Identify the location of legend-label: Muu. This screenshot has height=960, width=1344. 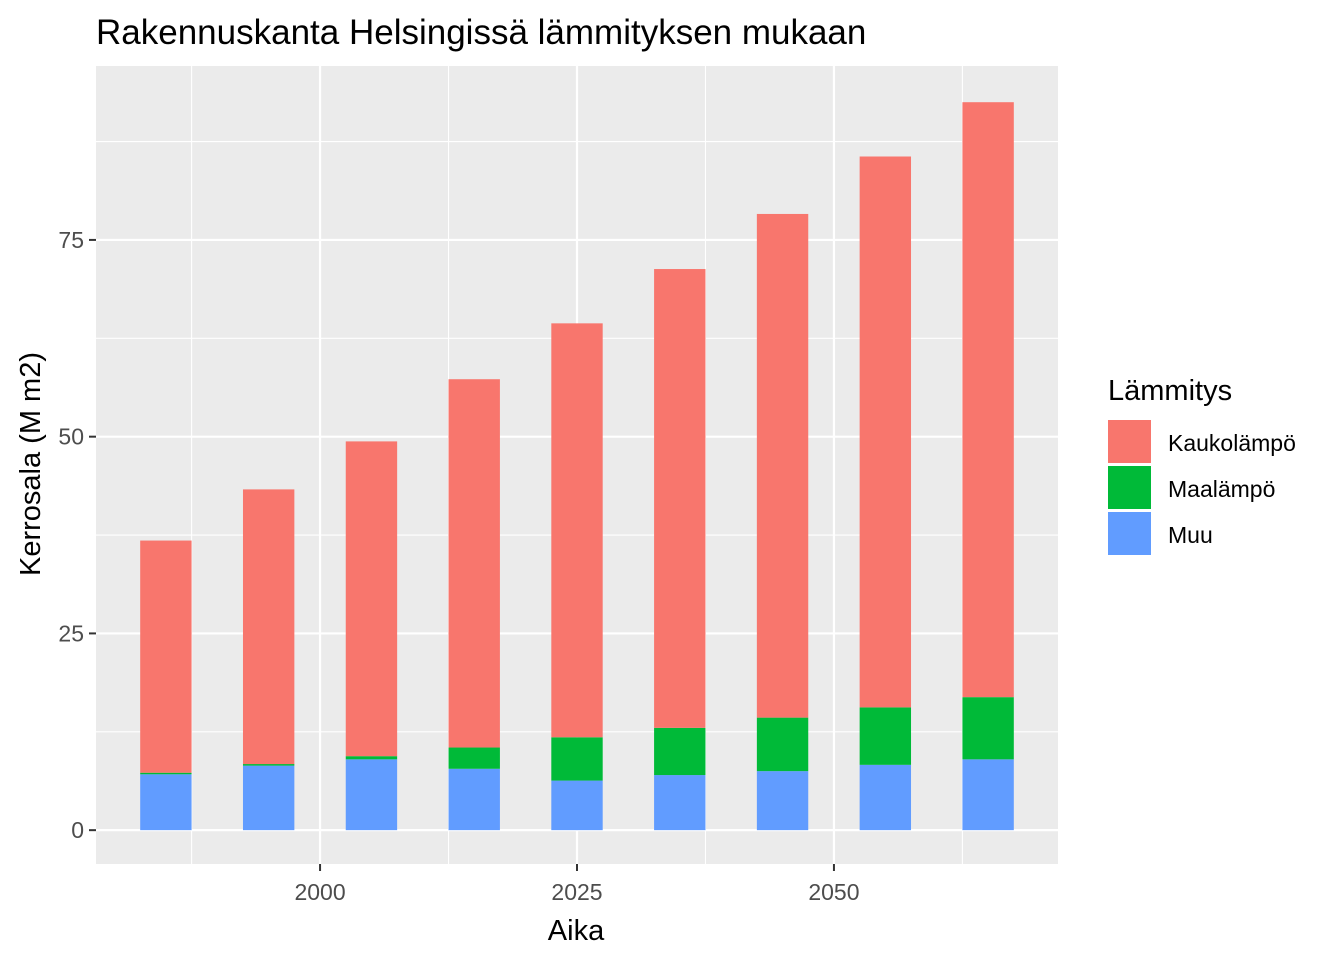
(1190, 535).